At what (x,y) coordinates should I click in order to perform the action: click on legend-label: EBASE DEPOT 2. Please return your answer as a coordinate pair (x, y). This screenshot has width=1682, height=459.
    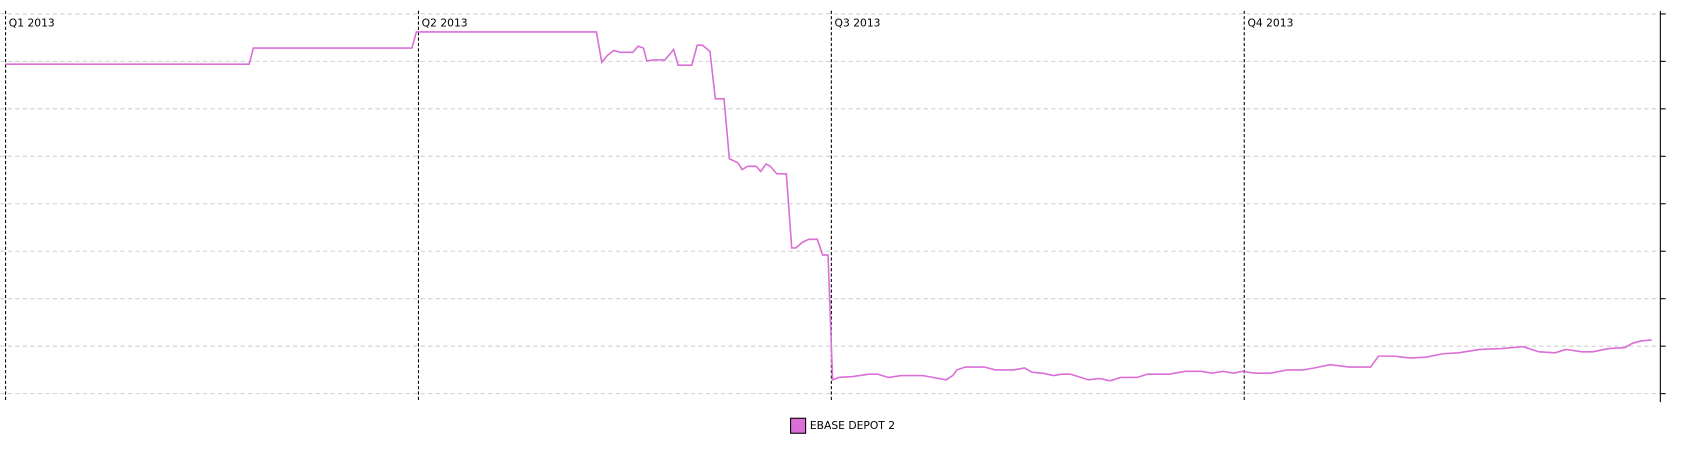
    Looking at the image, I should click on (852, 425).